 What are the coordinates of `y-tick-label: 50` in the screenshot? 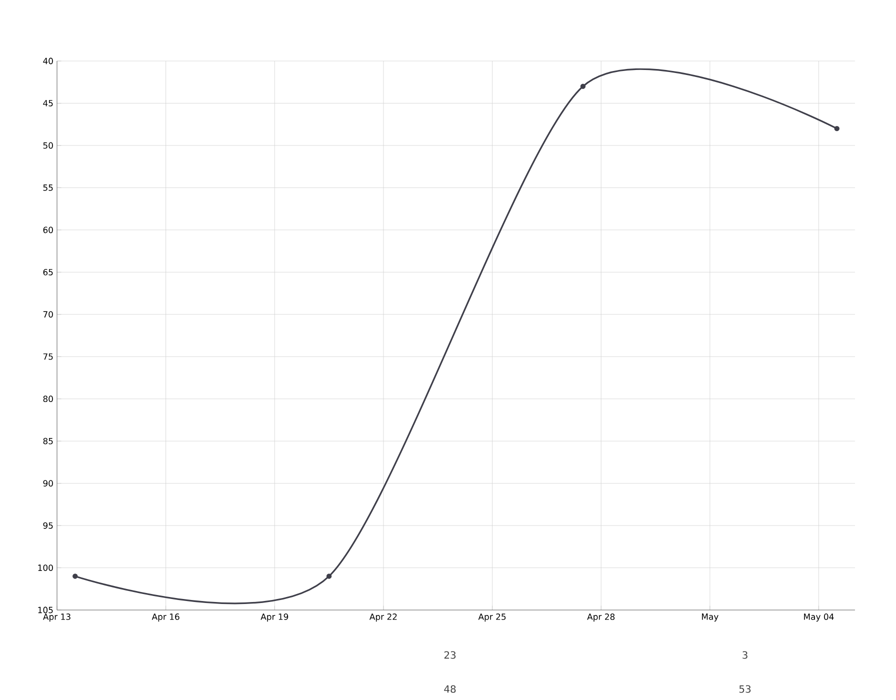 It's located at (48, 145).